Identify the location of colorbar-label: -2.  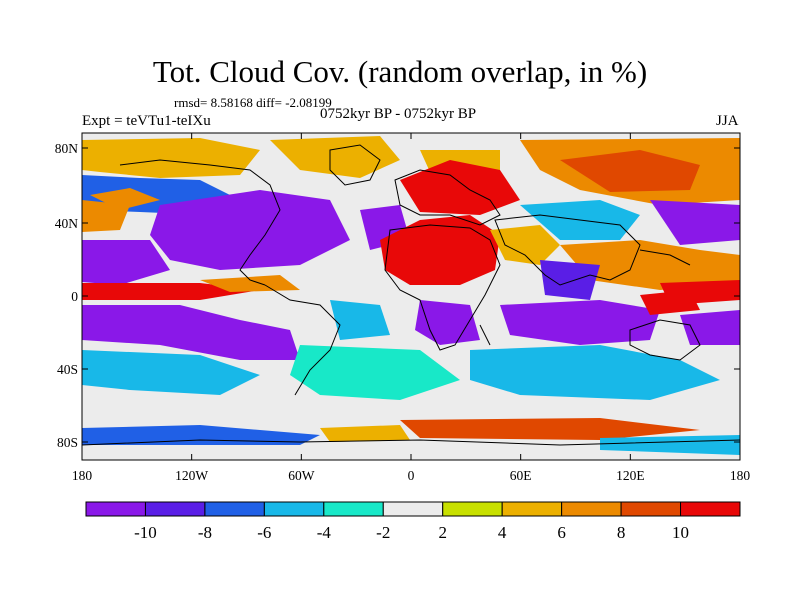
(383, 532).